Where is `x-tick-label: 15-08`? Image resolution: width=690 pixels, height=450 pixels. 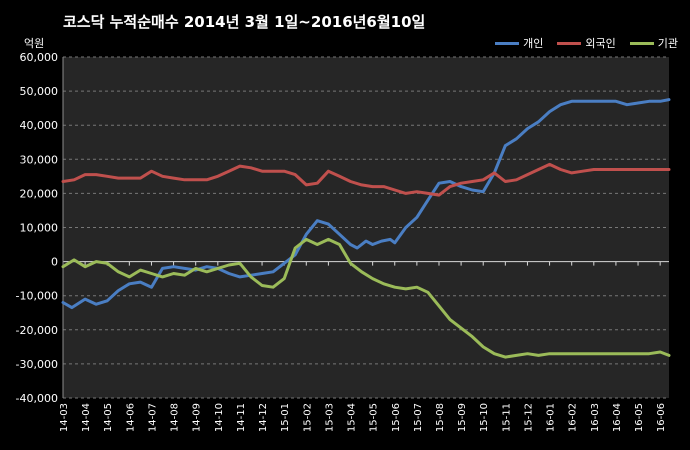
x-tick-label: 15-08 is located at coordinates (440, 417).